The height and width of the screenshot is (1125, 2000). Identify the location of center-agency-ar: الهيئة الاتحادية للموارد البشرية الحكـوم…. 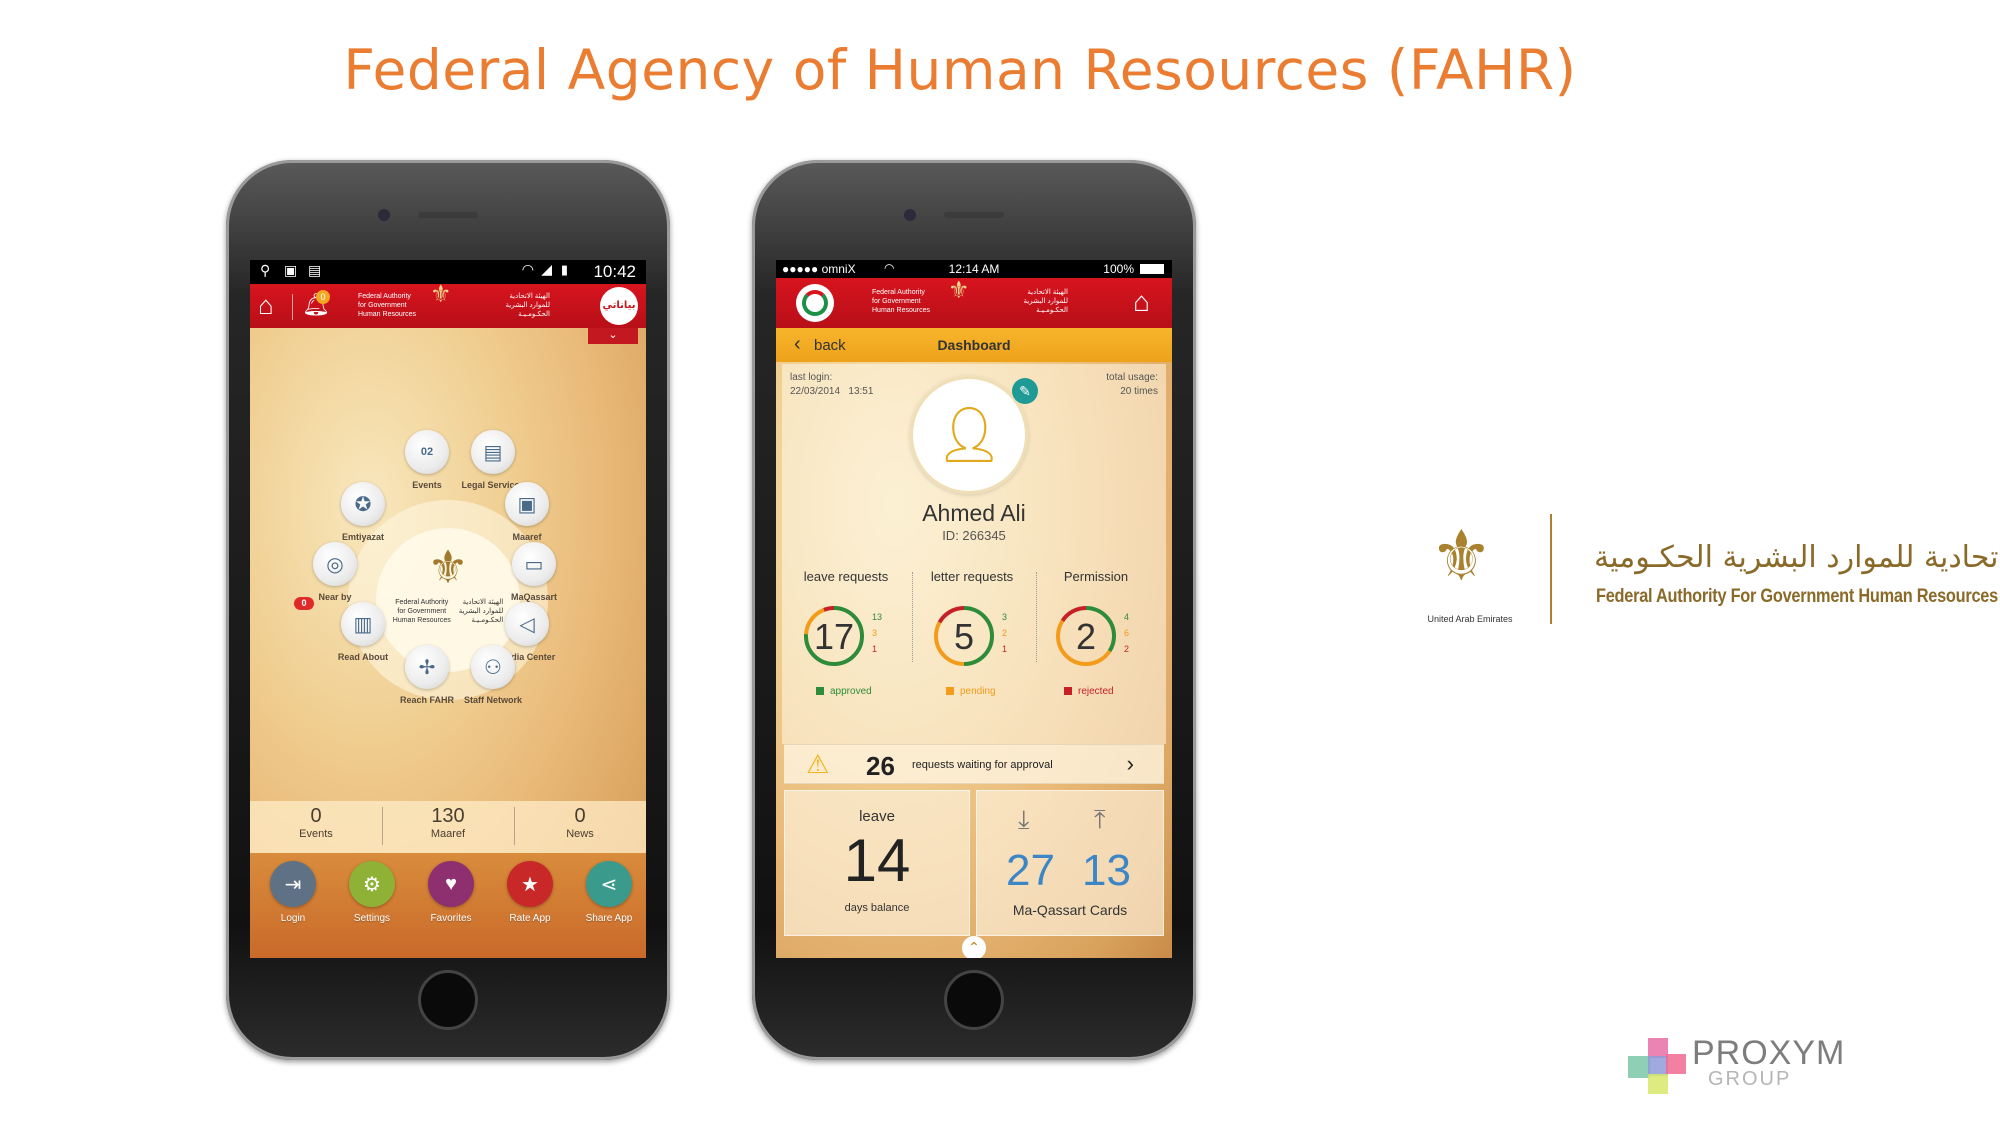
(481, 611).